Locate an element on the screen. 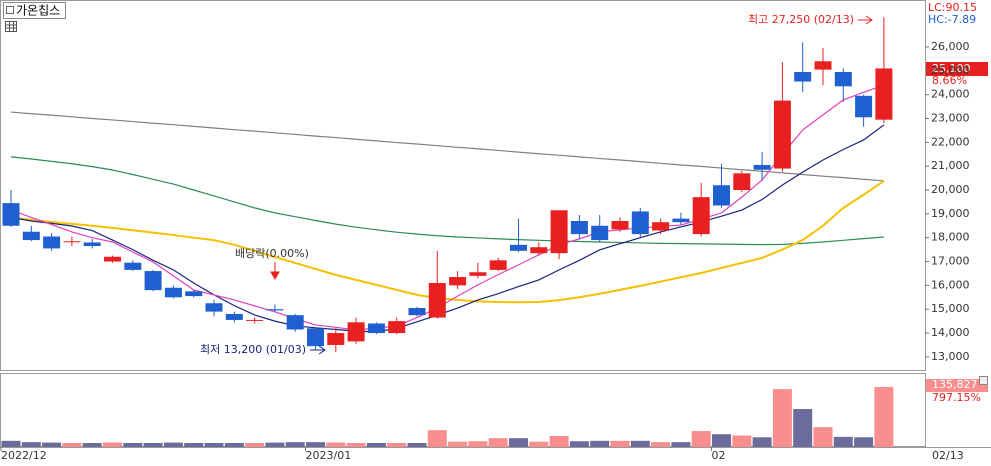  y-tick-label: 14,000 is located at coordinates (950, 332).